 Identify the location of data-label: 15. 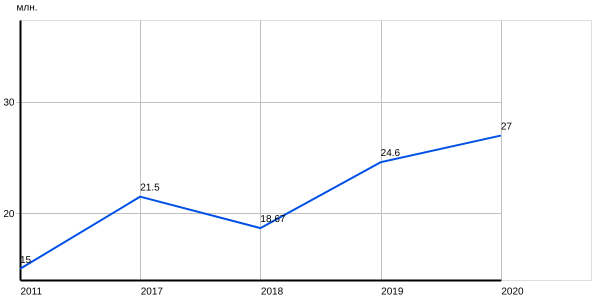
(26, 260).